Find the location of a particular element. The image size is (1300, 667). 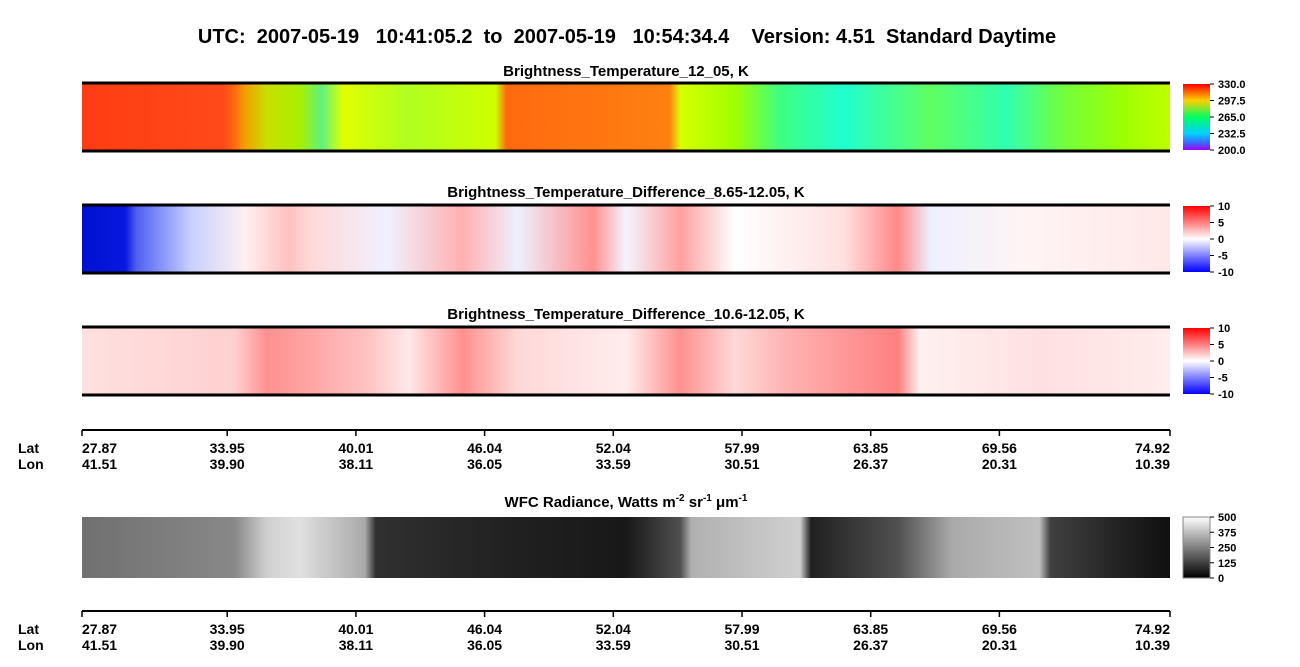

colorbar-label: 297.5 is located at coordinates (1232, 102).